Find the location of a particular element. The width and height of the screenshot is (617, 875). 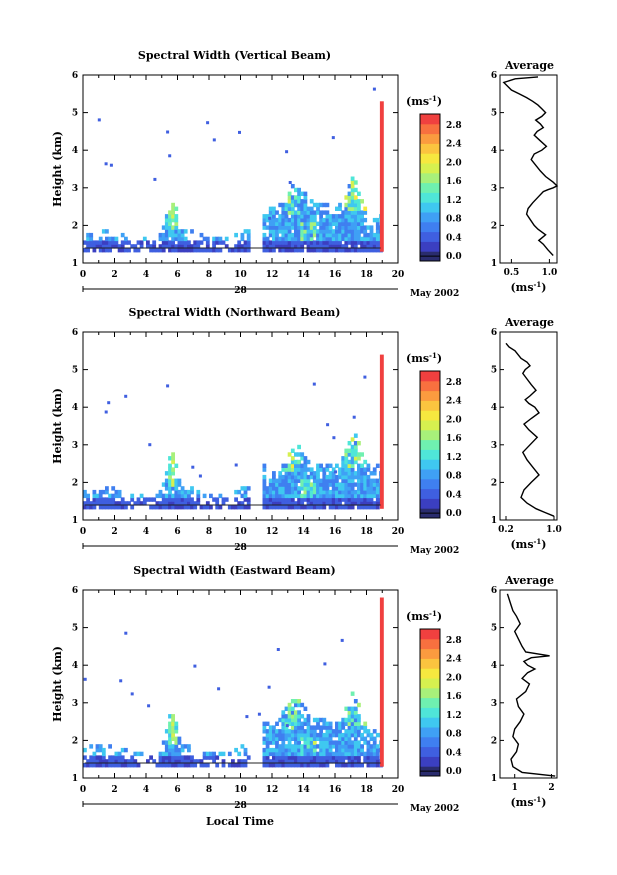

average-x-tick-label: 0.5 is located at coordinates (512, 273).